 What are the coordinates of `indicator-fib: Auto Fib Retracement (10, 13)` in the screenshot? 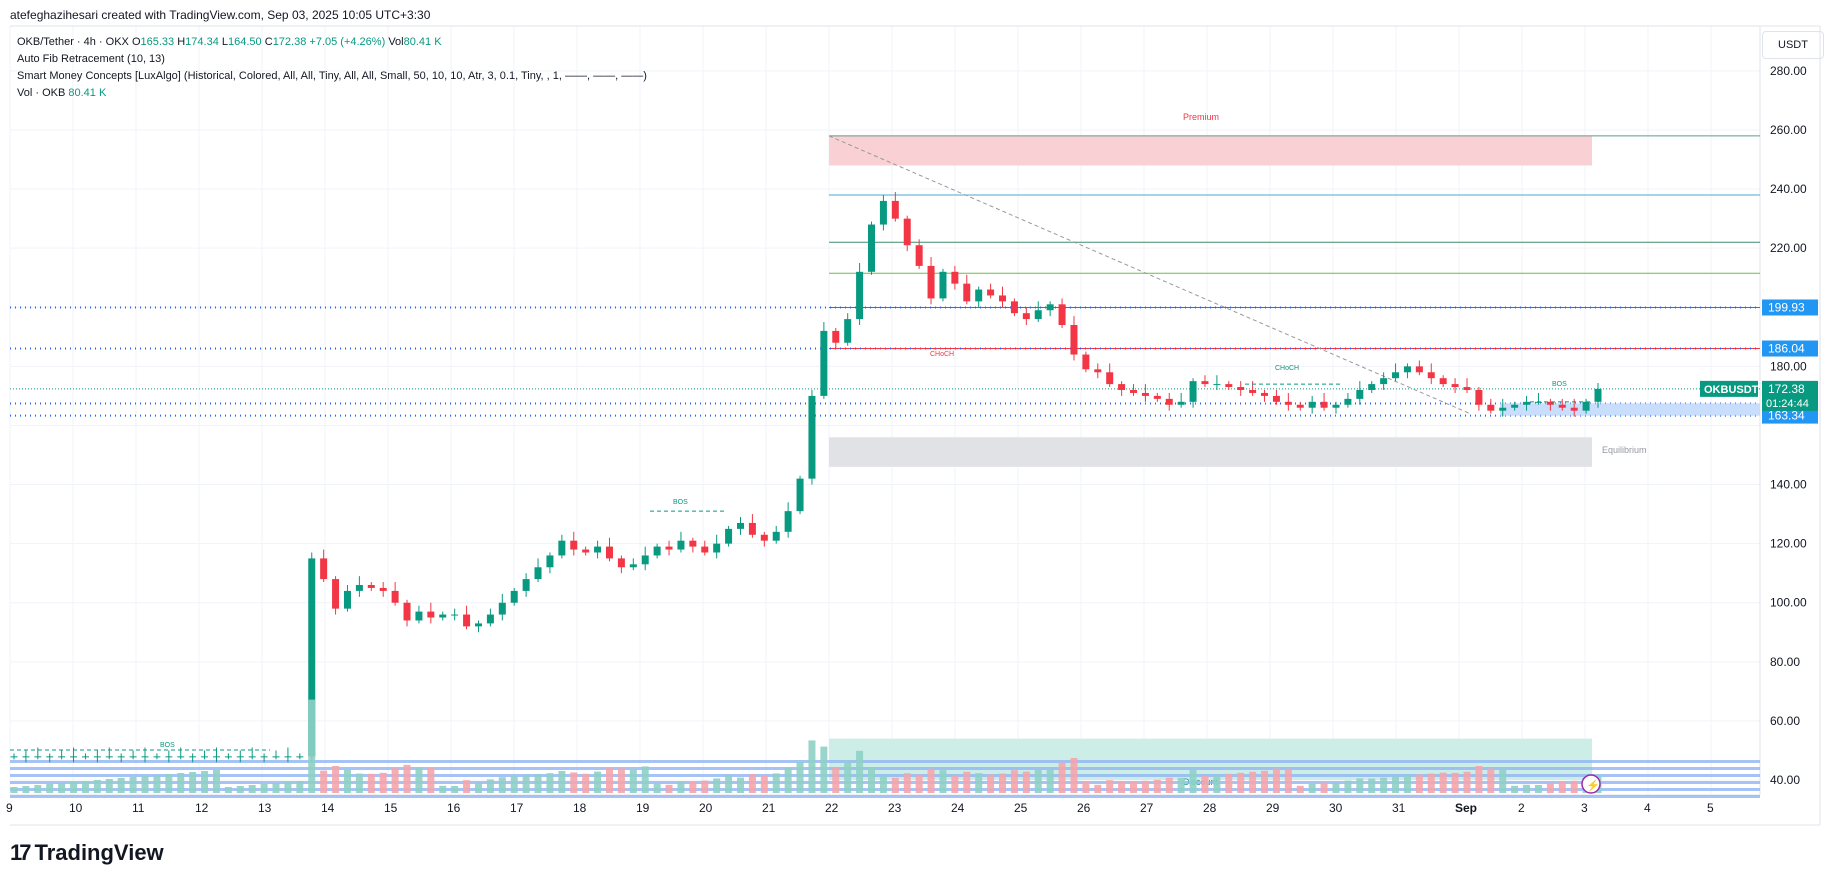 It's located at (91, 59).